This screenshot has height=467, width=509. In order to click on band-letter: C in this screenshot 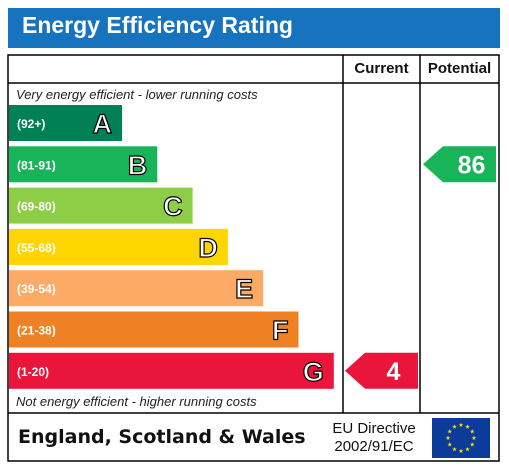, I will do `click(173, 207)`.